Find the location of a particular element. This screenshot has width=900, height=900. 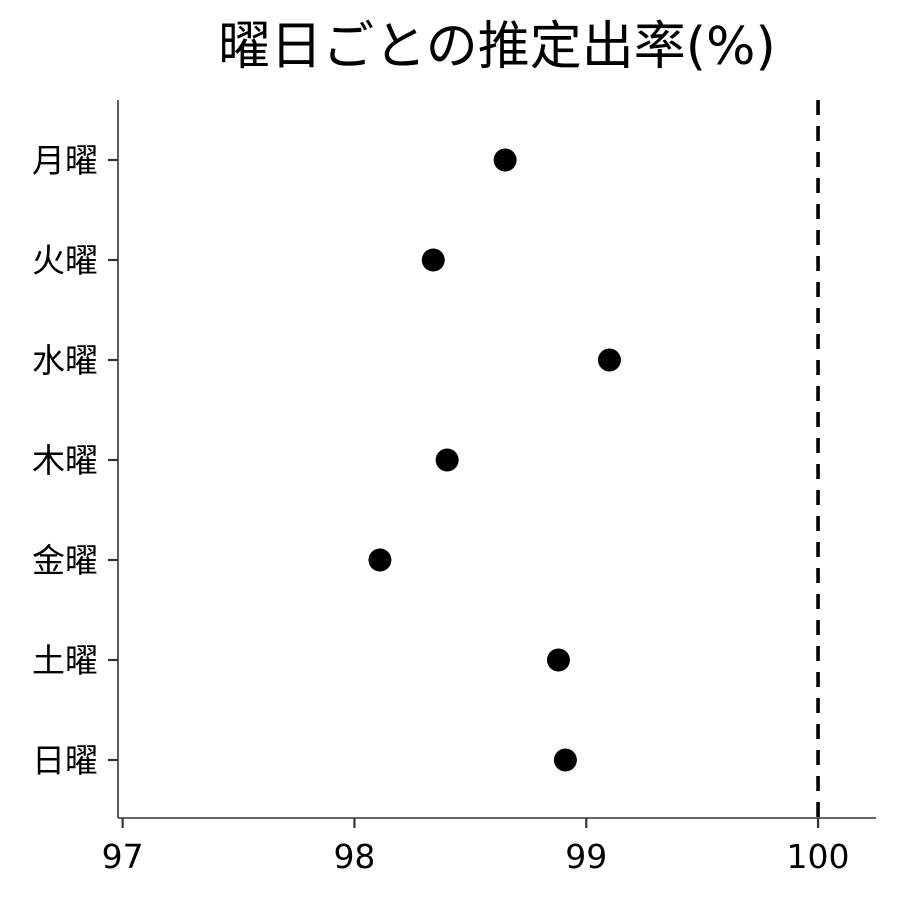

y-tick-label: 金曜 is located at coordinates (65, 560).